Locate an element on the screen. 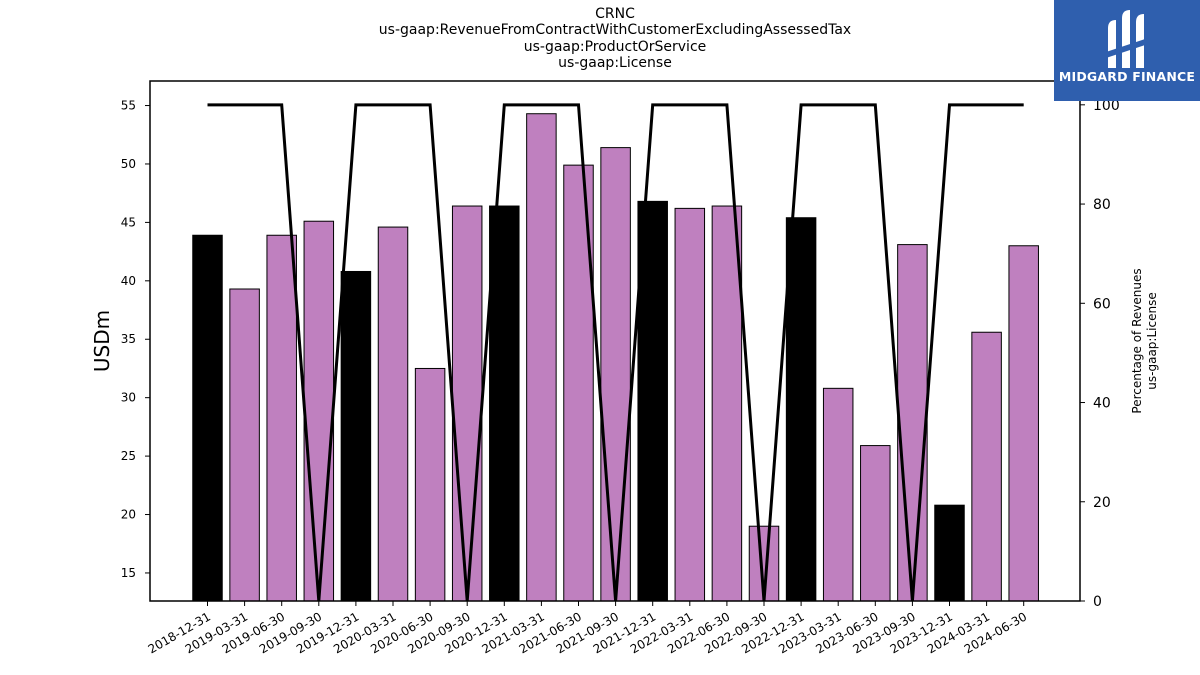 The width and height of the screenshot is (1200, 675). logo-text: MIDGARD FINANCE is located at coordinates (1127, 76).